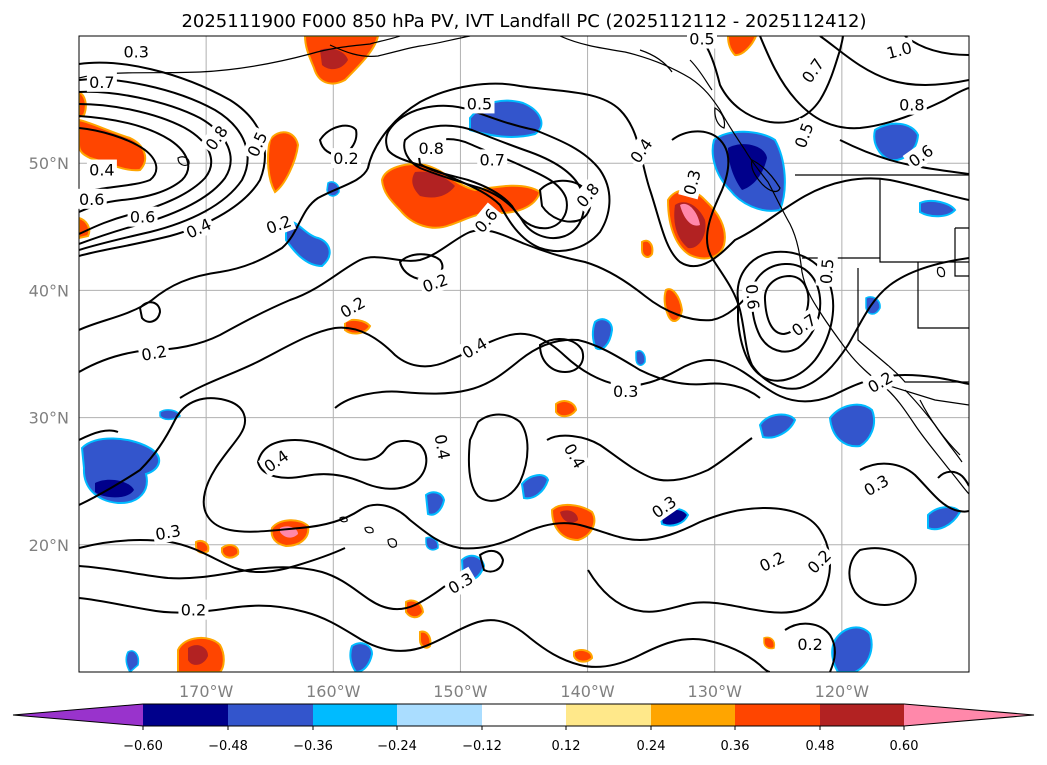 This screenshot has width=1047, height=765. What do you see at coordinates (334, 59) in the screenshot?
I see `red-blob-alaska-core` at bounding box center [334, 59].